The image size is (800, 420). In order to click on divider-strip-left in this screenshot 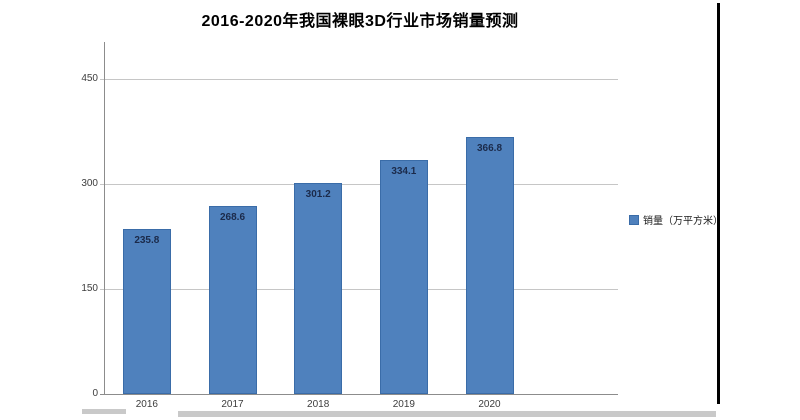, I will do `click(104, 411)`.